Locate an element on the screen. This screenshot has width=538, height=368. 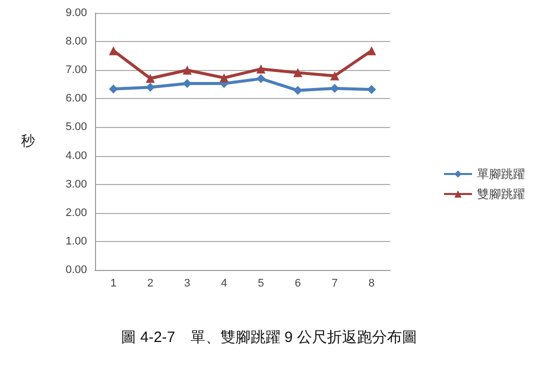
legend-label: 單腳跳躍 is located at coordinates (501, 174).